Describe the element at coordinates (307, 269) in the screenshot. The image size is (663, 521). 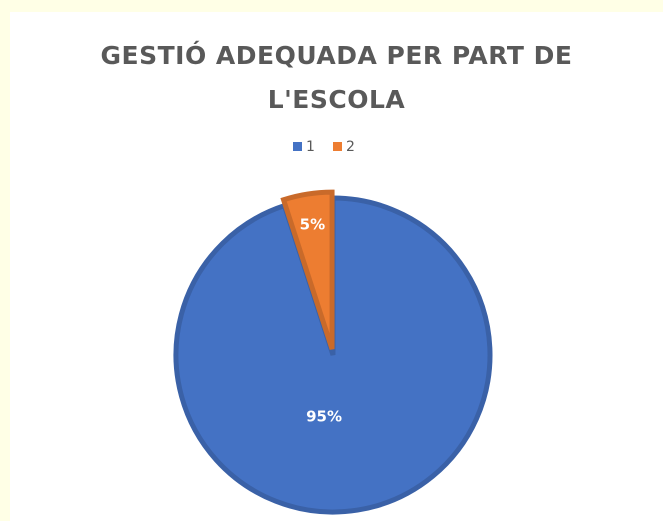
I see `pie-slice` at that location.